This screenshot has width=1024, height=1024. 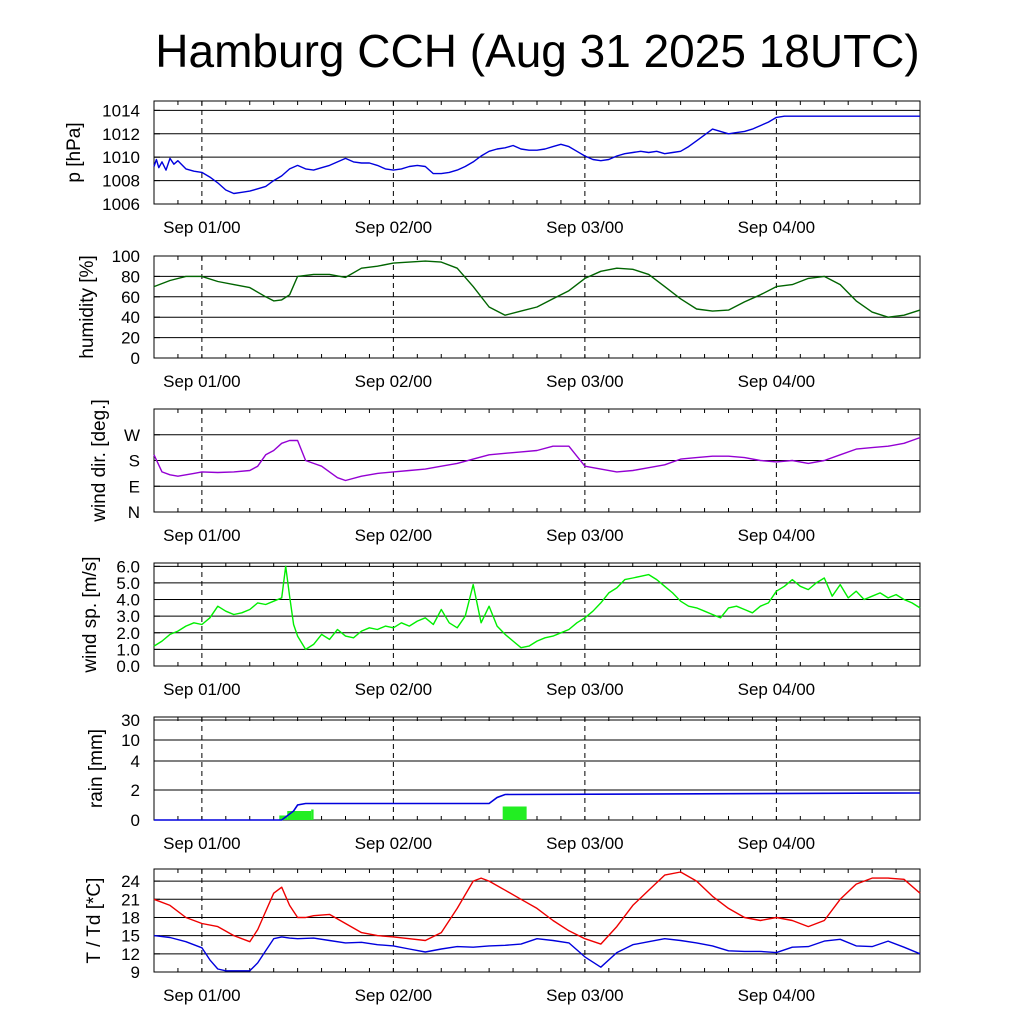 What do you see at coordinates (121, 157) in the screenshot?
I see `pressure-ytick-label: 1010` at bounding box center [121, 157].